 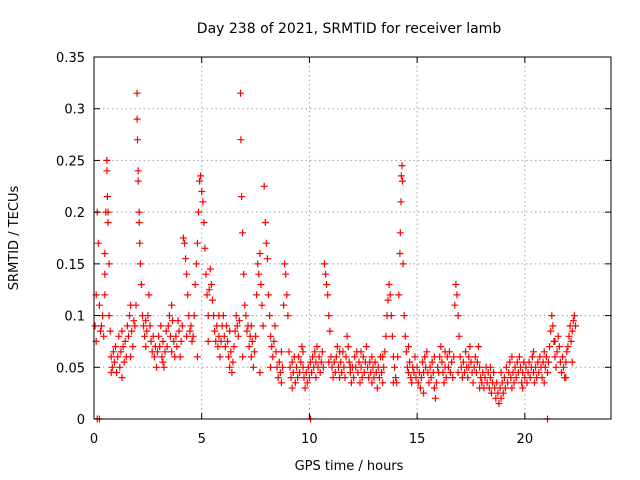 I want to click on x-tick-label: 10, so click(x=309, y=439).